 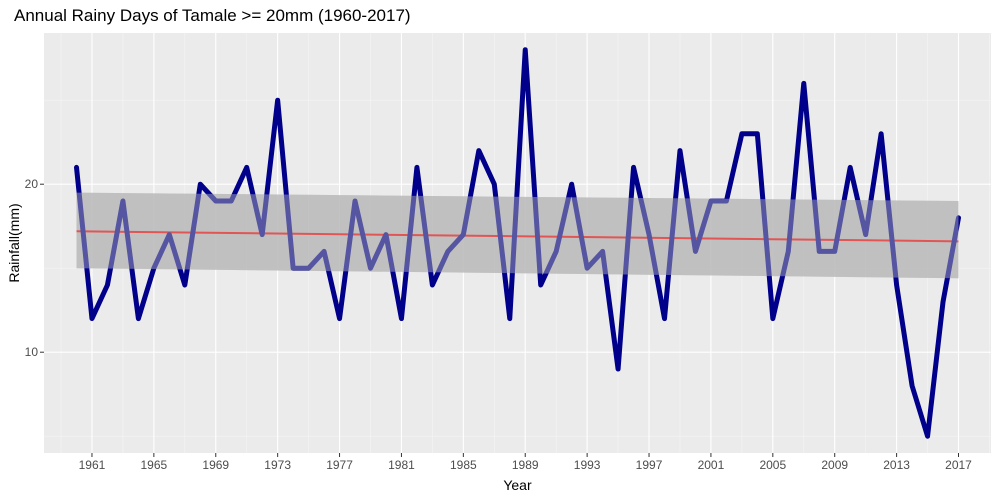 I want to click on x-tick-label: 1985, so click(x=463, y=465).